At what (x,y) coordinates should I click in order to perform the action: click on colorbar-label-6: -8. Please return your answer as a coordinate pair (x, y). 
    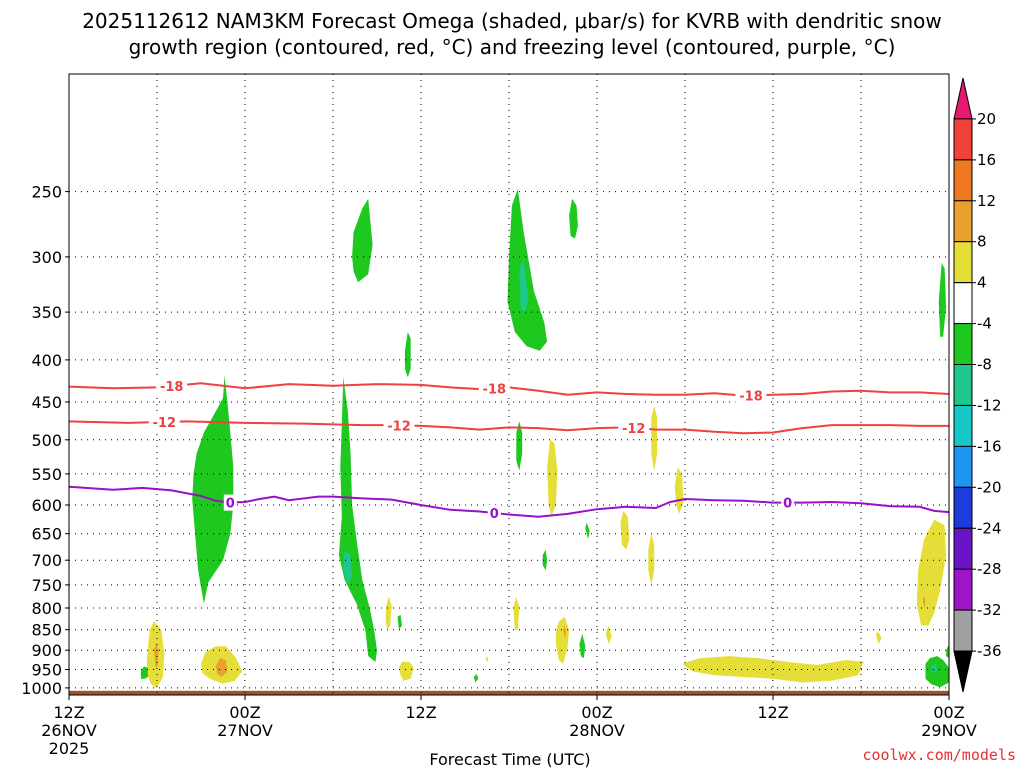
    Looking at the image, I should click on (984, 365).